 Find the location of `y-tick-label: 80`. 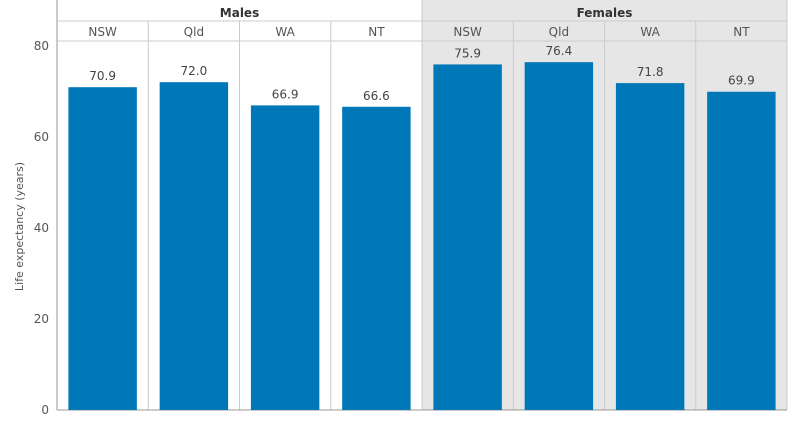

y-tick-label: 80 is located at coordinates (41, 46).